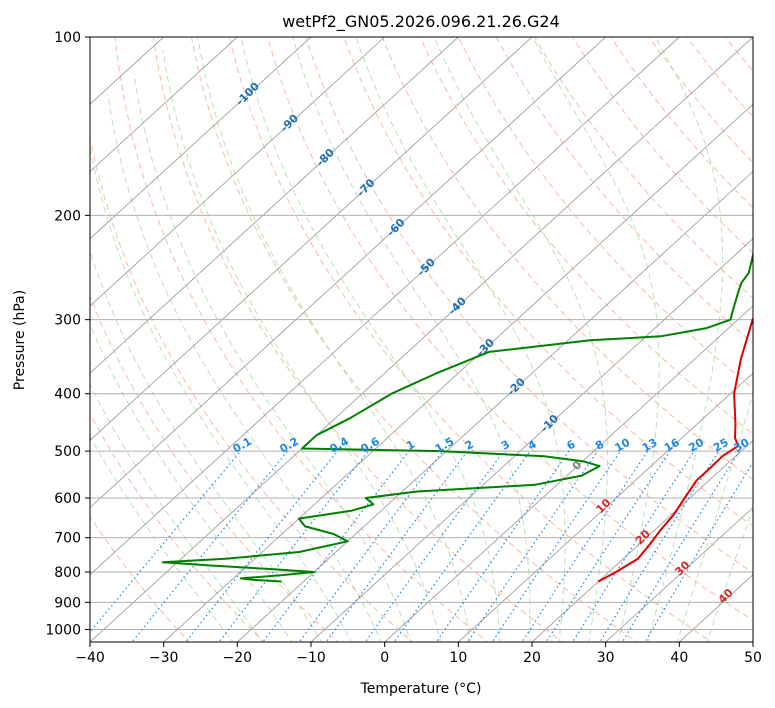 This screenshot has height=708, width=775. I want to click on dry-adiabat--20, so click(177, 527).